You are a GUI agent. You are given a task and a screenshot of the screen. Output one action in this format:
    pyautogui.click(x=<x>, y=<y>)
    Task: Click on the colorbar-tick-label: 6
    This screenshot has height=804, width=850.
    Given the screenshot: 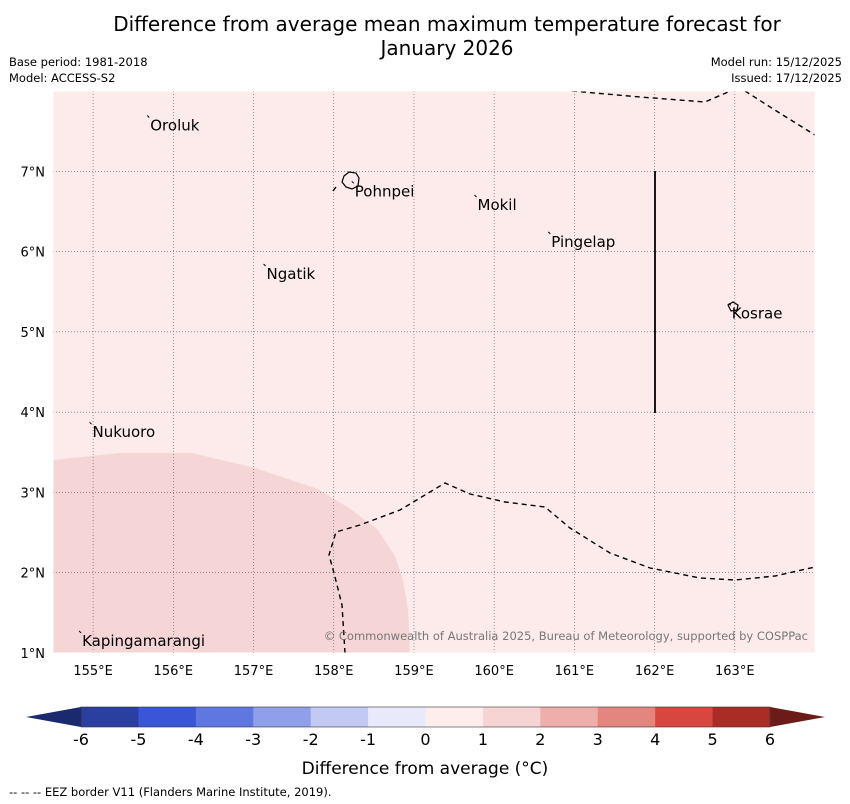 What is the action you would take?
    pyautogui.click(x=770, y=739)
    